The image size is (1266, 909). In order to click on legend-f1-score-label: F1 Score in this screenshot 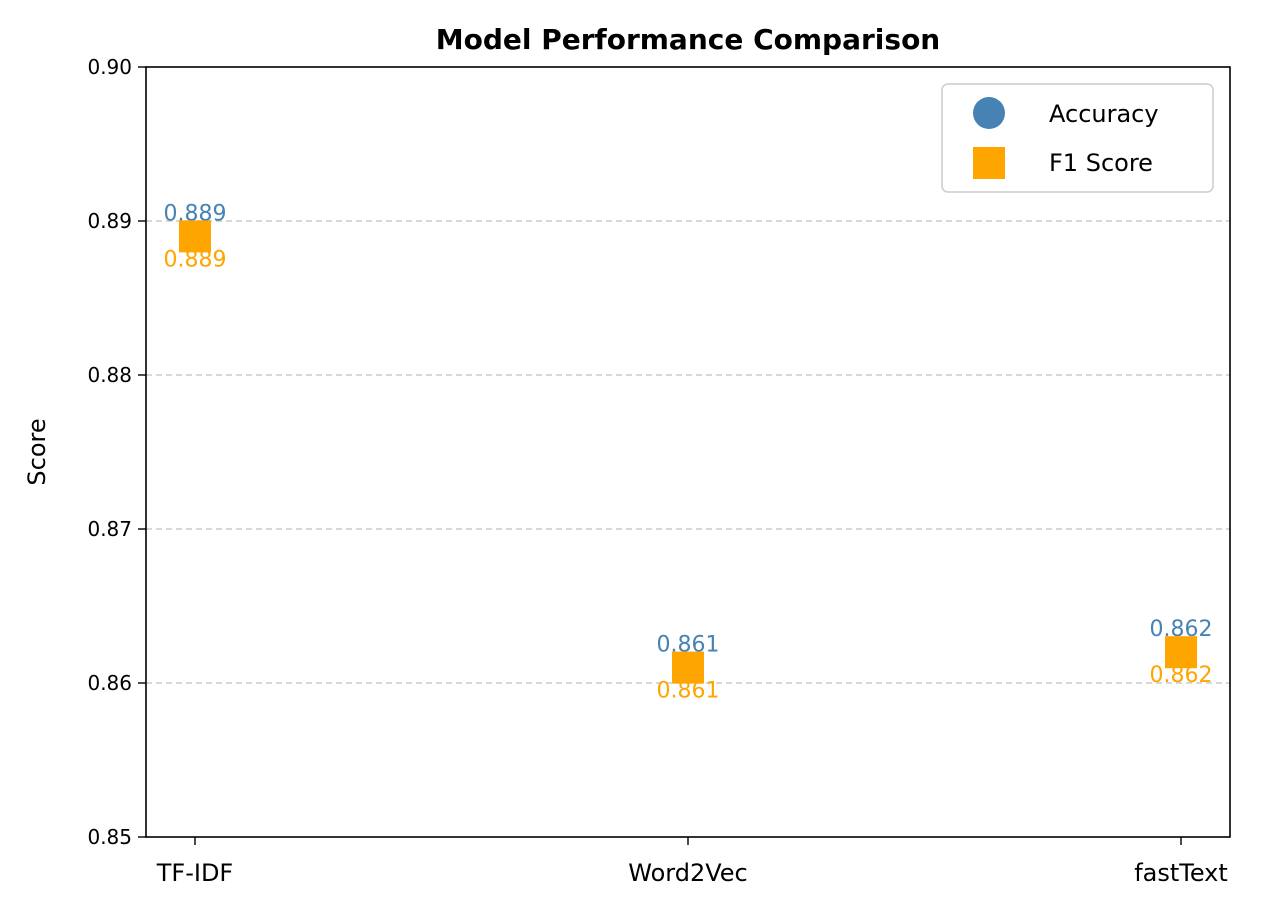, I will do `click(1101, 163)`.